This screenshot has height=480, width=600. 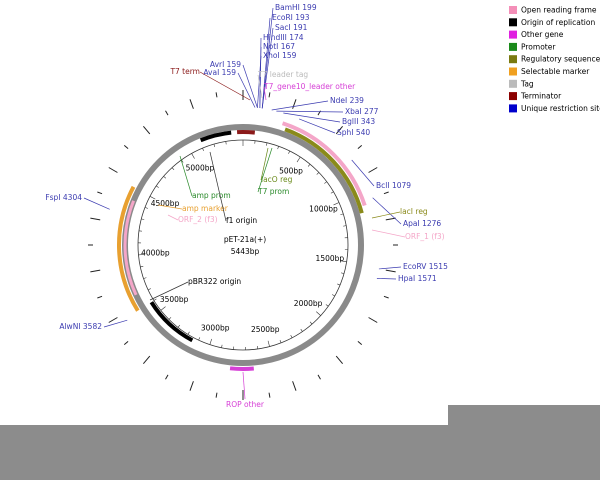 What do you see at coordinates (214, 281) in the screenshot?
I see `feature-label: pBR322 origin` at bounding box center [214, 281].